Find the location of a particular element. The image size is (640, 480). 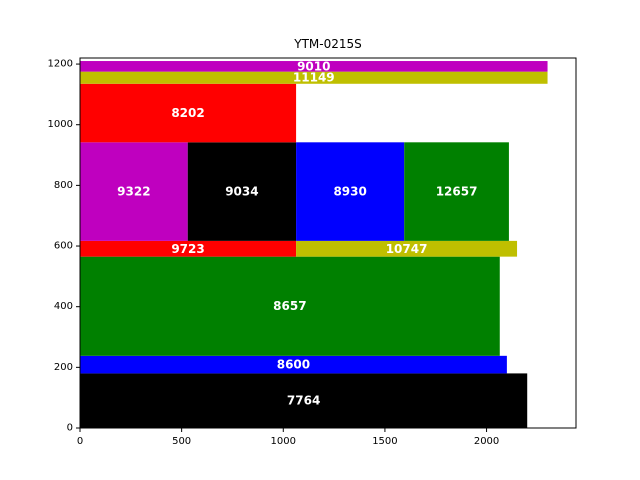

bar-label-10747: 10747 is located at coordinates (407, 249).